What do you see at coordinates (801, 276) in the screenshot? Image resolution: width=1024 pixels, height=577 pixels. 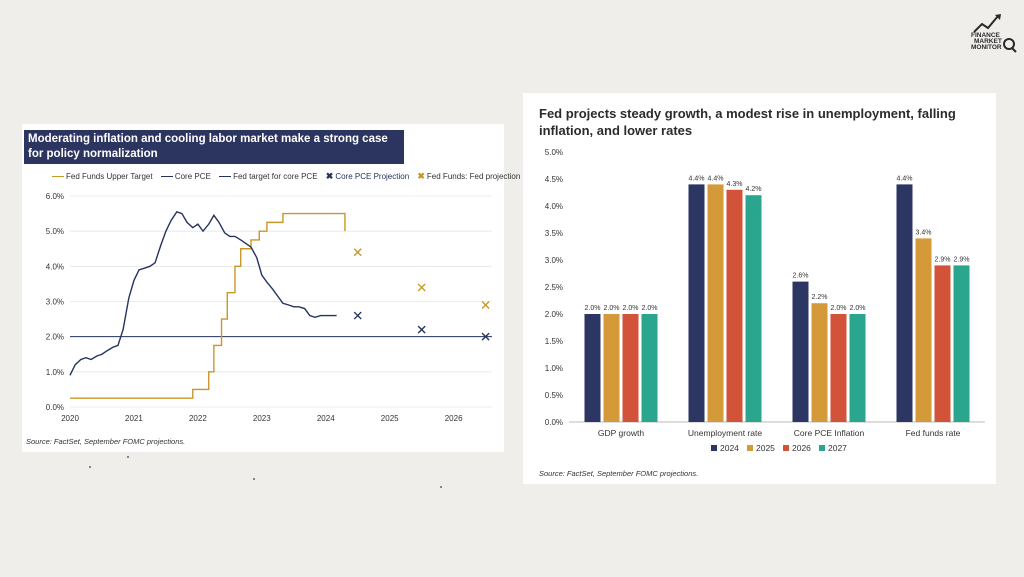 I see `bar-data-label: 2.6%` at bounding box center [801, 276].